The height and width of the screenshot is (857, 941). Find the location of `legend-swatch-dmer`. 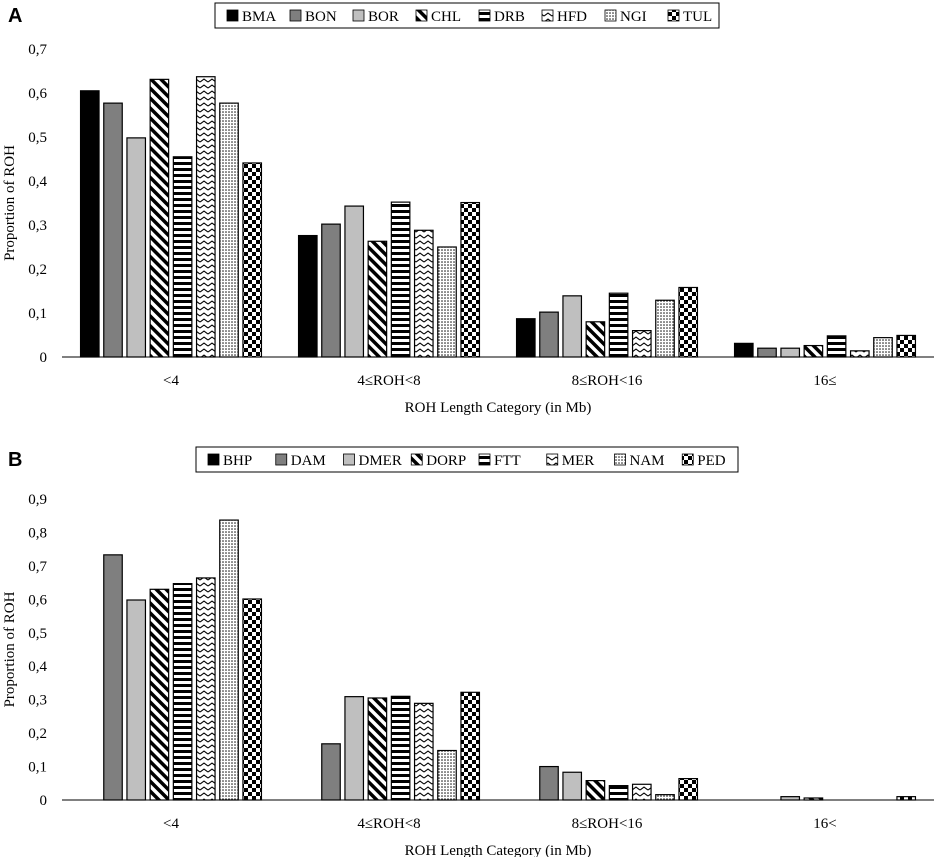

legend-swatch-dmer is located at coordinates (349, 459).